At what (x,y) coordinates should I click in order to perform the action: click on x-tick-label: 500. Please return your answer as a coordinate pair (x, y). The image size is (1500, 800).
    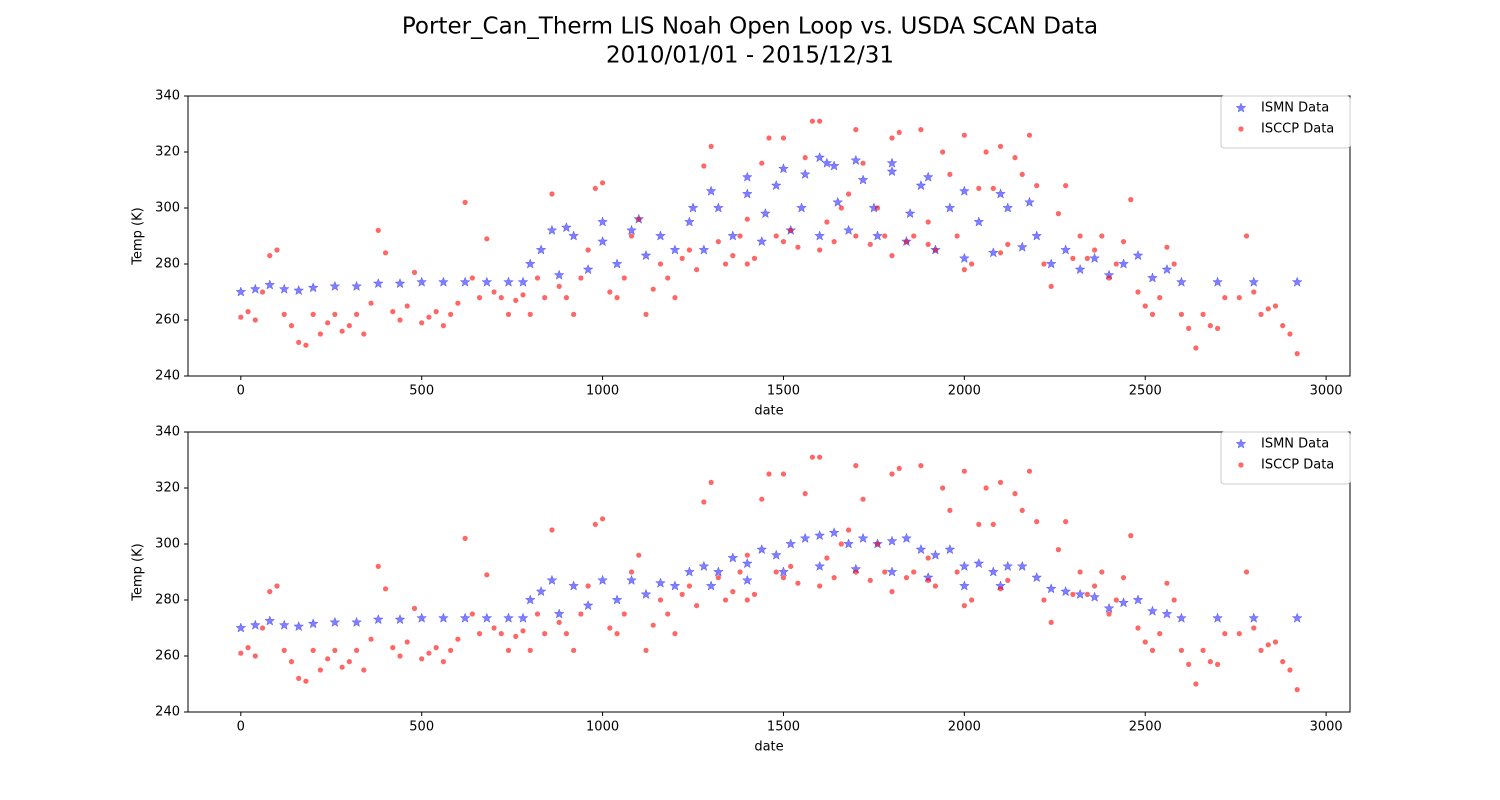
    Looking at the image, I should click on (421, 391).